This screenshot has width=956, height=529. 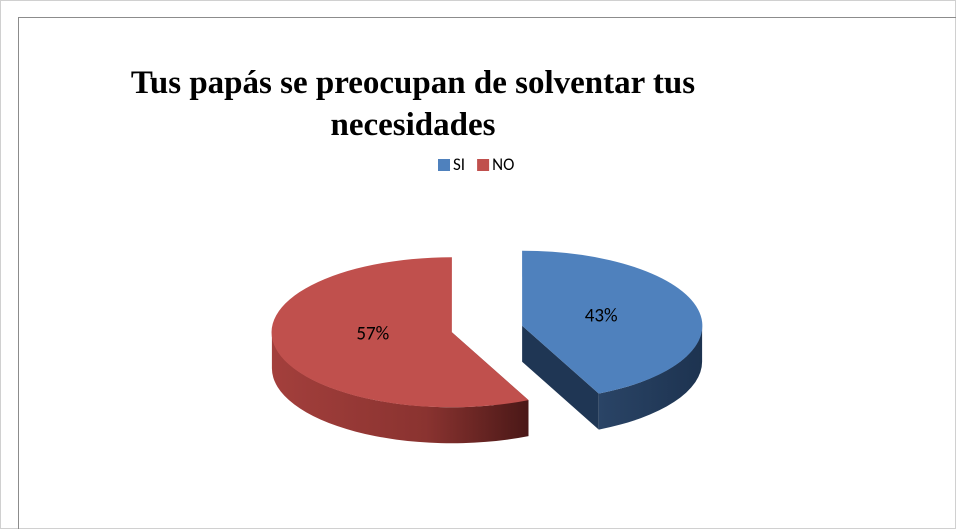 What do you see at coordinates (560, 377) in the screenshot?
I see `slice-face` at bounding box center [560, 377].